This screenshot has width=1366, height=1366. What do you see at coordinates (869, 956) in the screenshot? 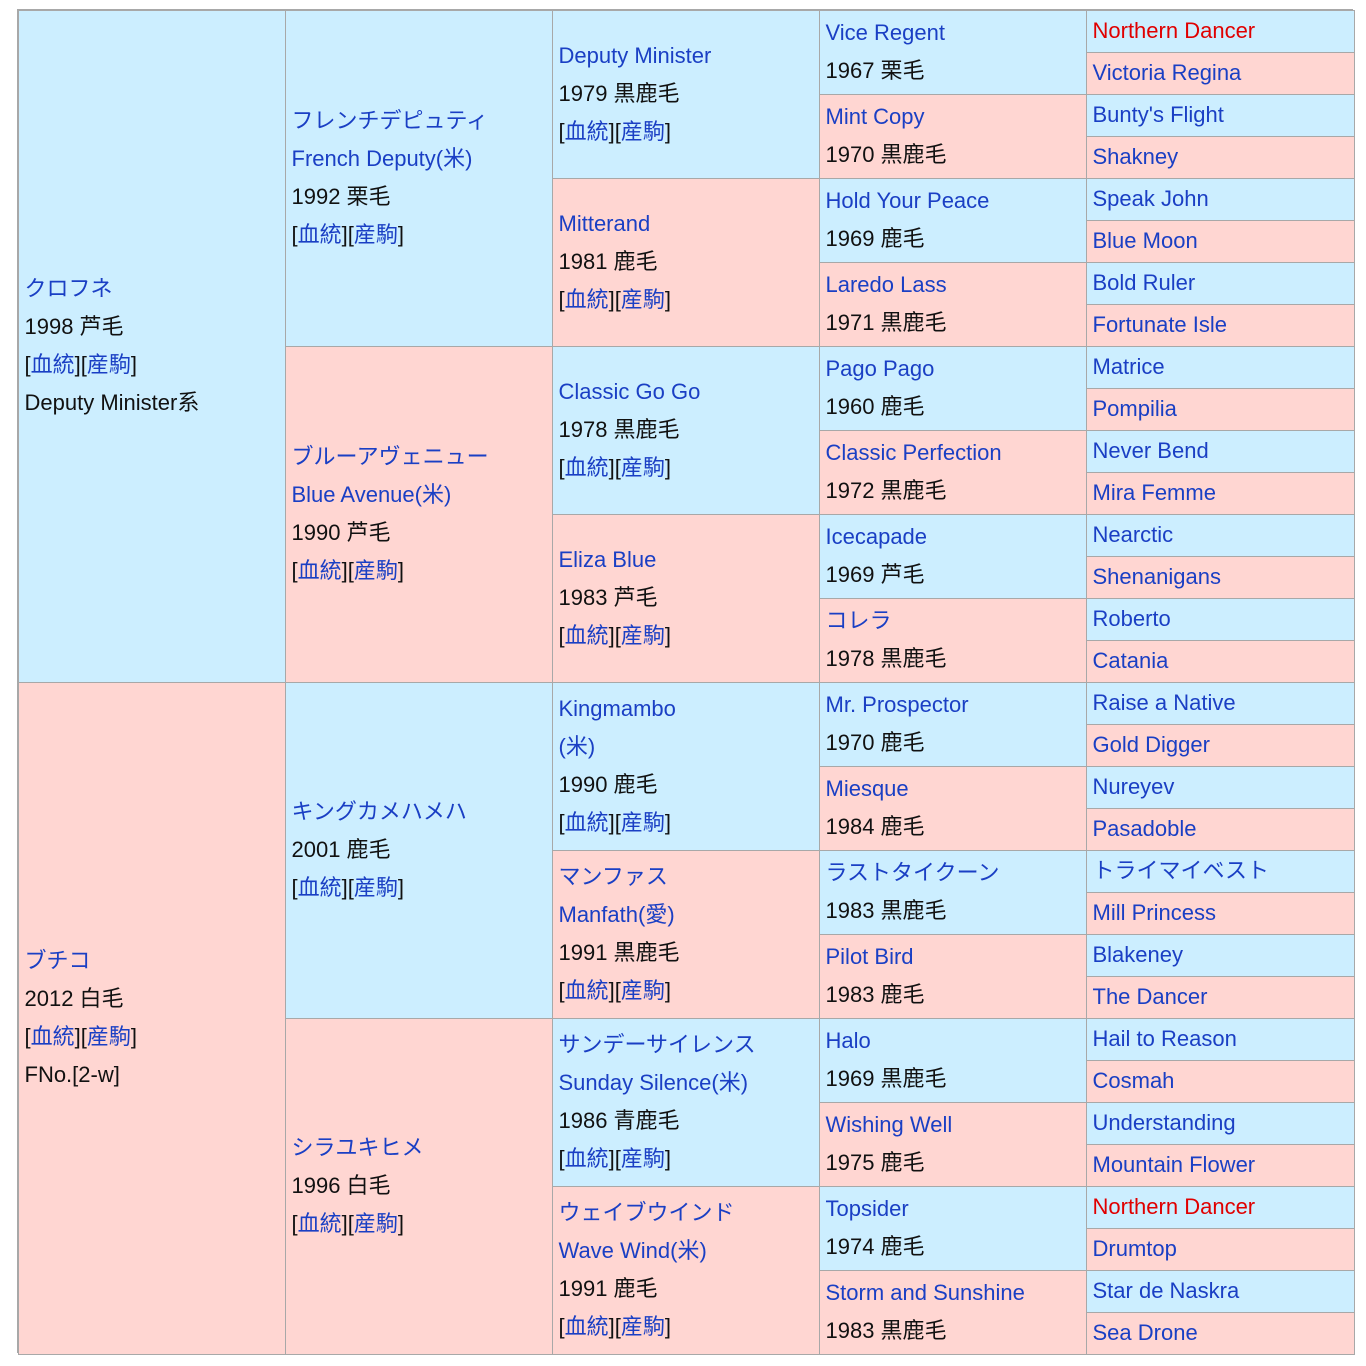
I see `horse-name-link: Pilot Bird` at bounding box center [869, 956].